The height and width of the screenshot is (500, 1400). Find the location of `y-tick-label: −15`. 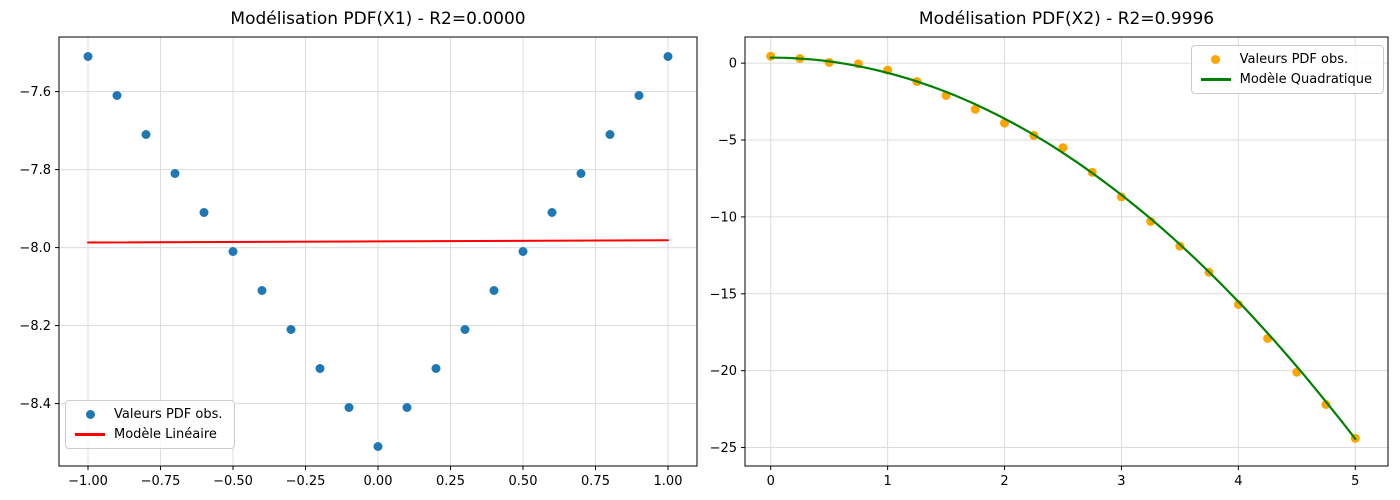

y-tick-label: −15 is located at coordinates (723, 294).